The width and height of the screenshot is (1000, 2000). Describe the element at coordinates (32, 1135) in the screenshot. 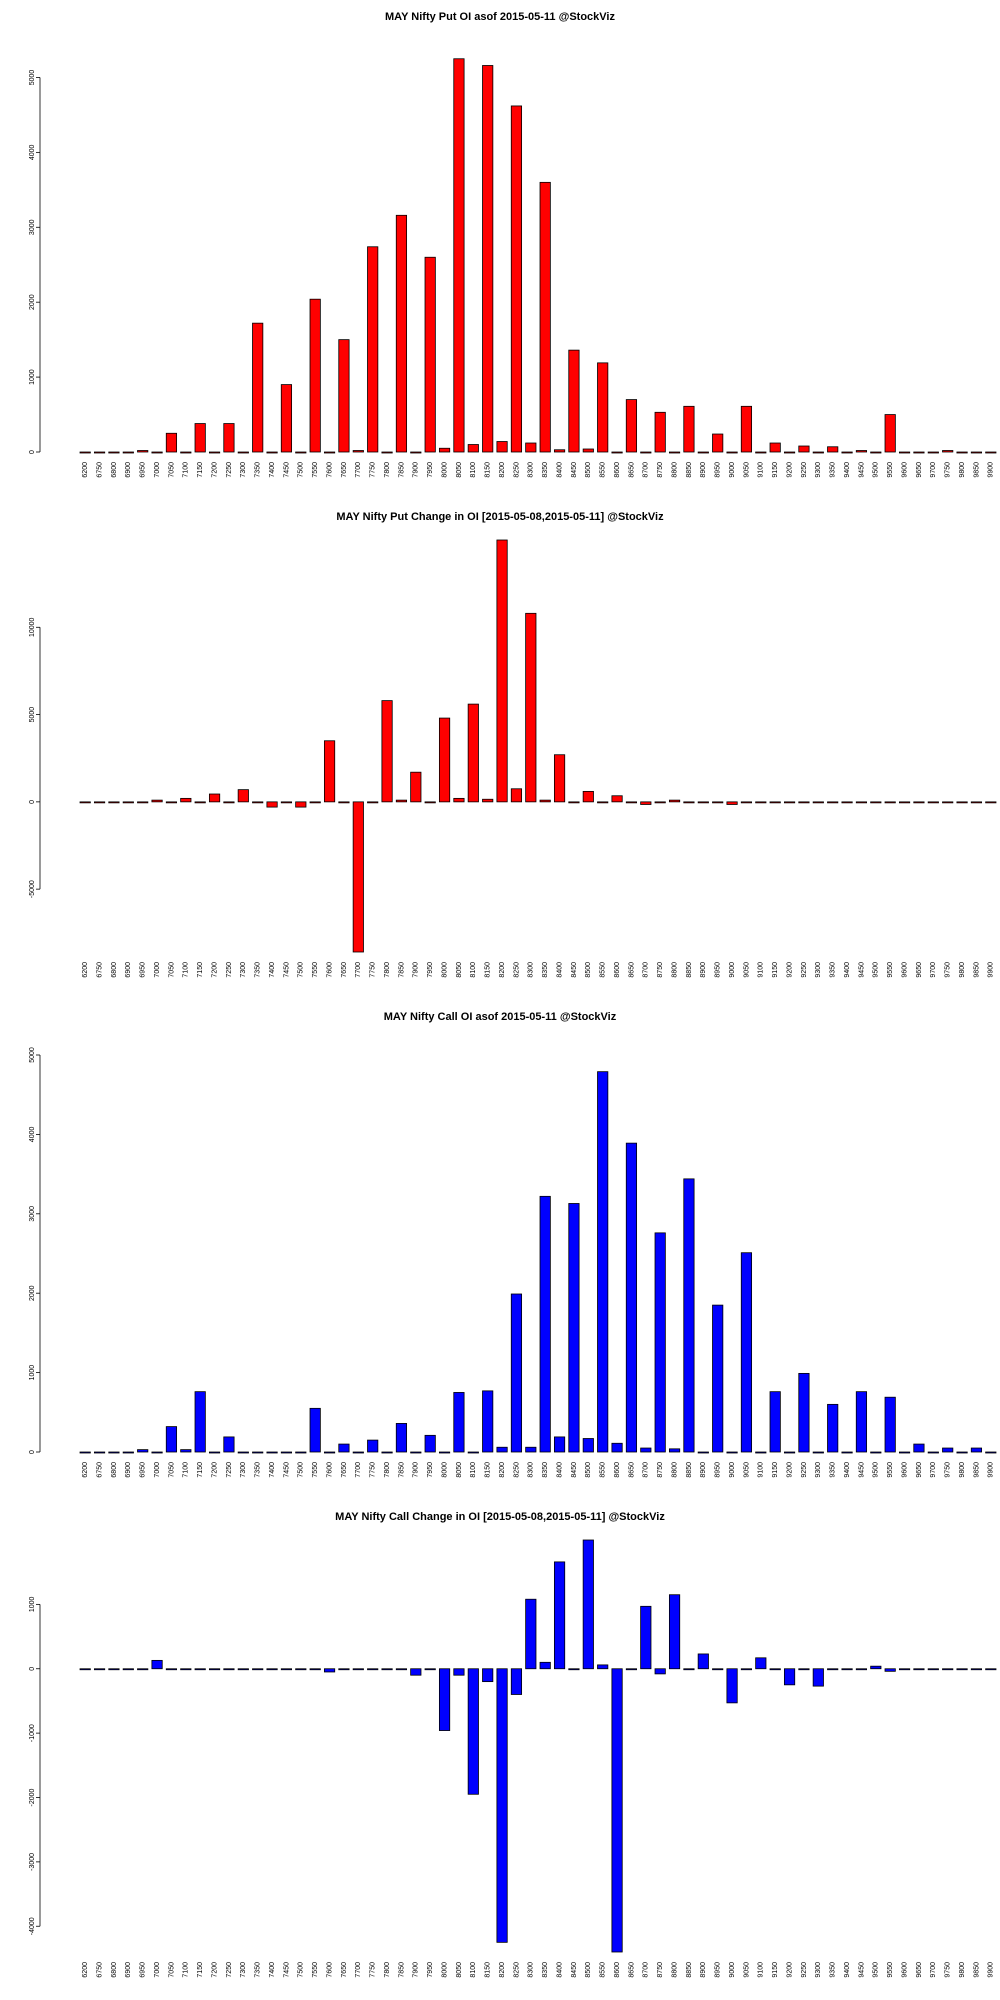

I see `y-tick-label: 4000` at that location.